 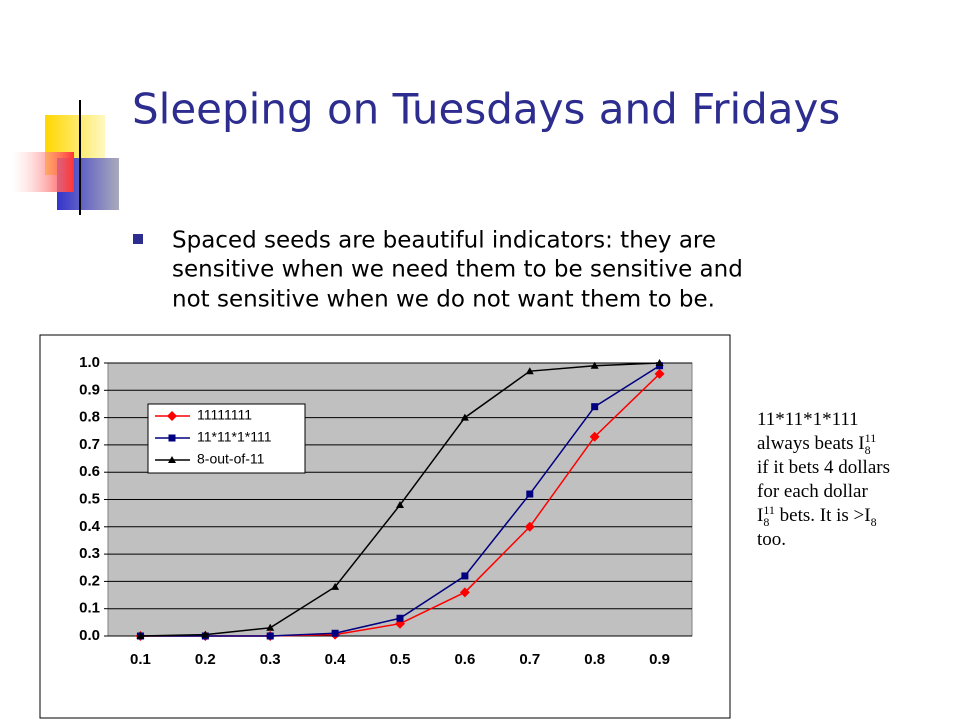 What do you see at coordinates (89, 471) in the screenshot?
I see `y-tick-label: 0.6` at bounding box center [89, 471].